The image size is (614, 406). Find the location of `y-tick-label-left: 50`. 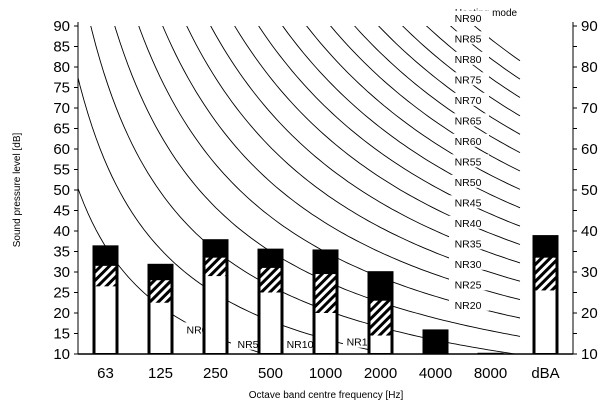

y-tick-label-left: 50 is located at coordinates (61, 190).